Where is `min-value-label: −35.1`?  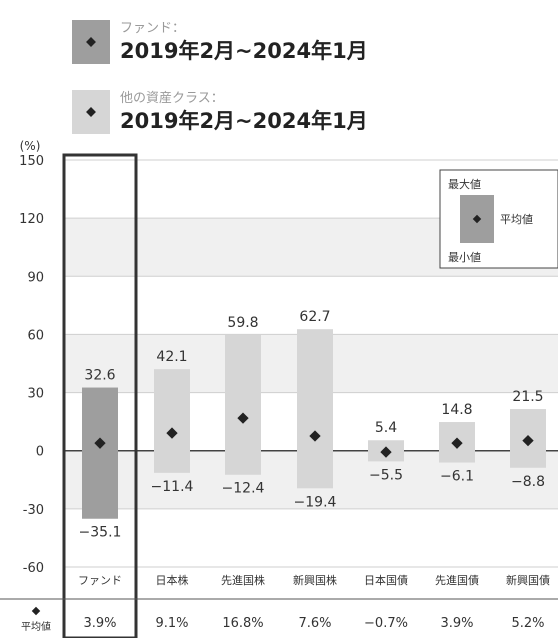 min-value-label: −35.1 is located at coordinates (100, 533).